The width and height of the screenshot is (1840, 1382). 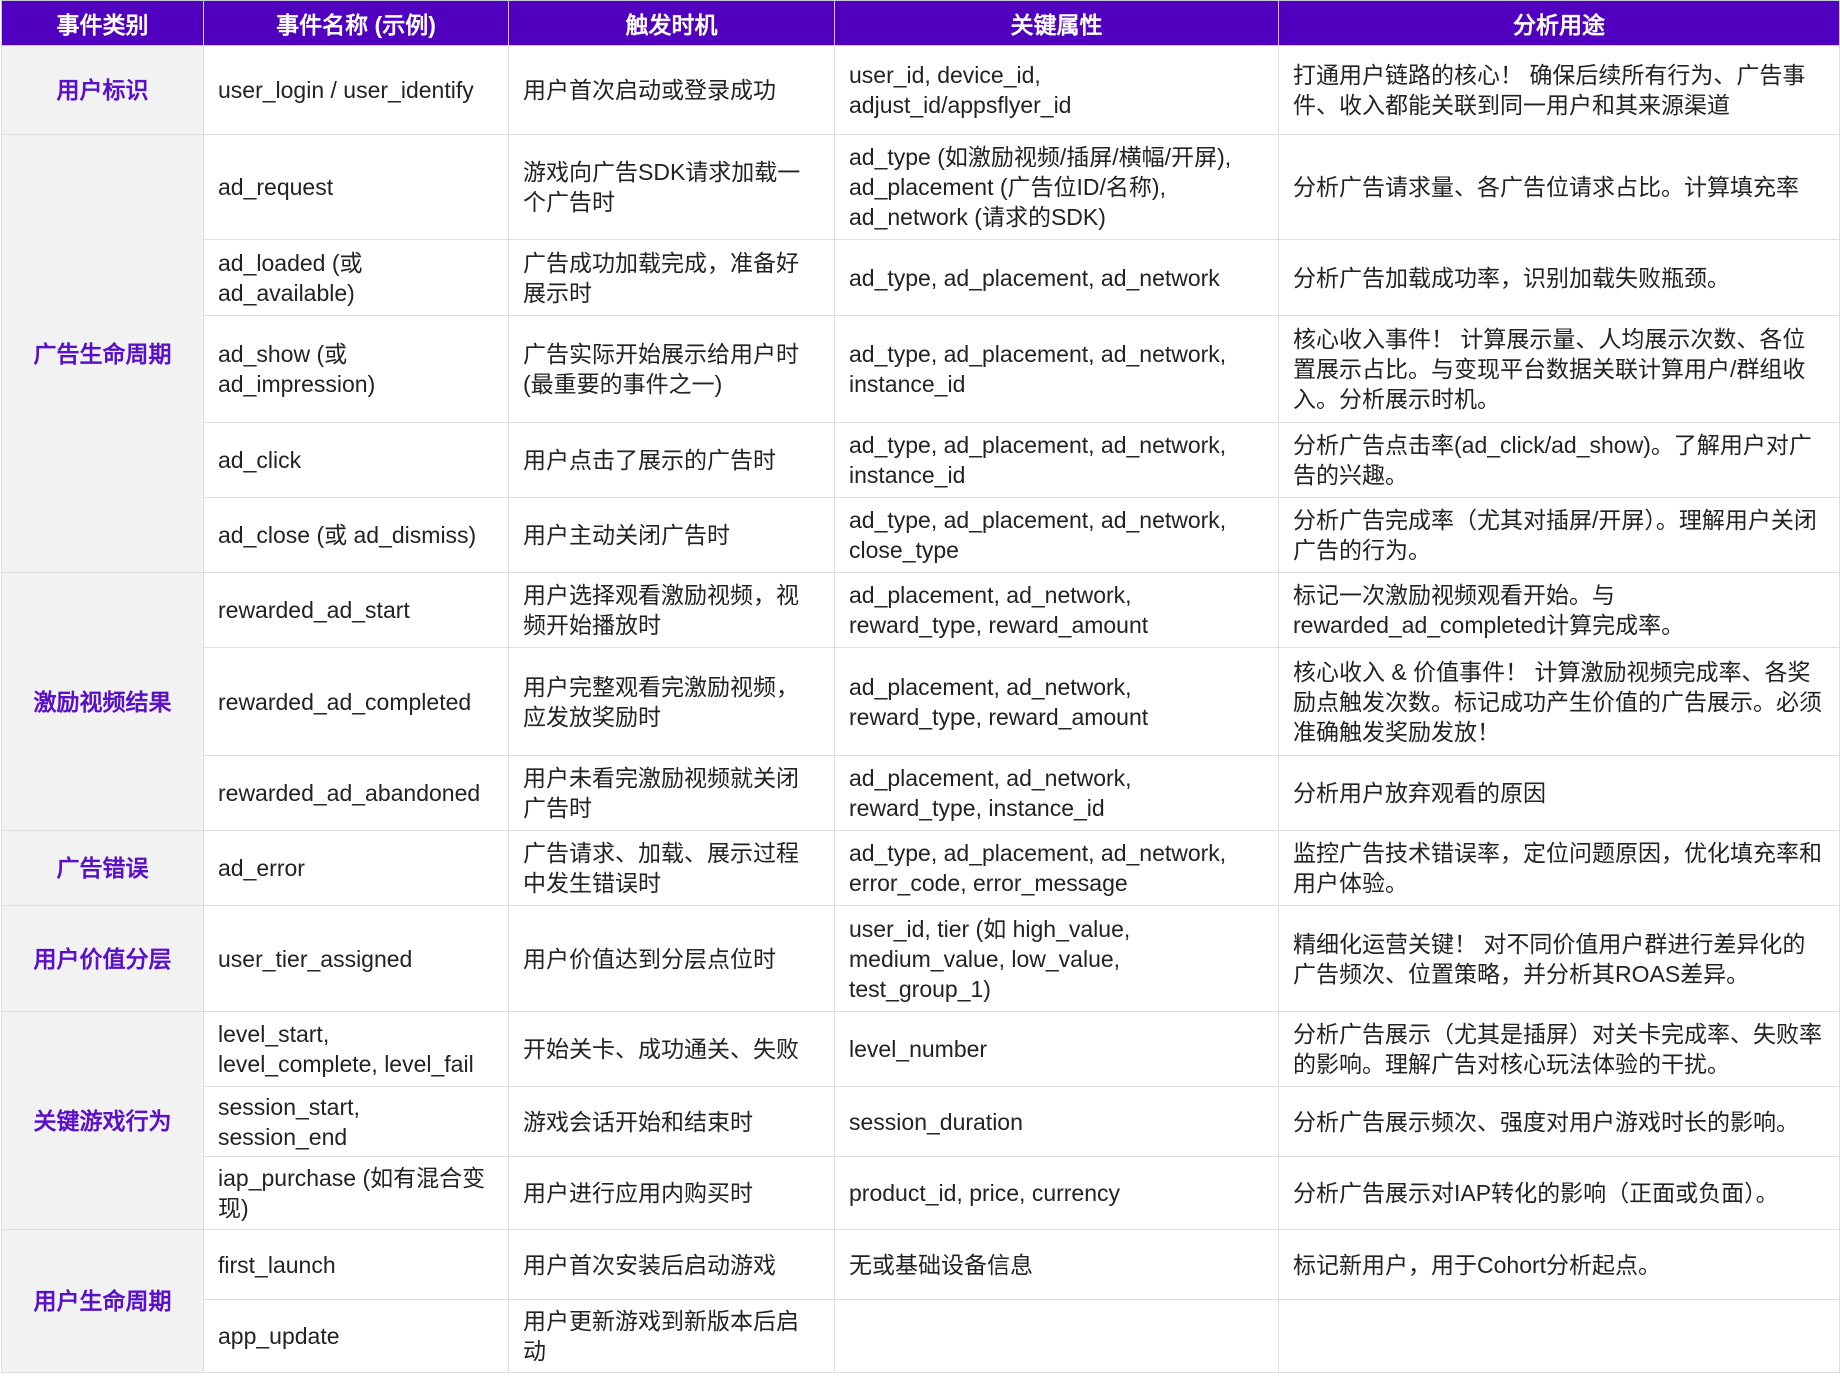 What do you see at coordinates (671, 1121) in the screenshot?
I see `trigger-cell: 游戏会话开始和结束时` at bounding box center [671, 1121].